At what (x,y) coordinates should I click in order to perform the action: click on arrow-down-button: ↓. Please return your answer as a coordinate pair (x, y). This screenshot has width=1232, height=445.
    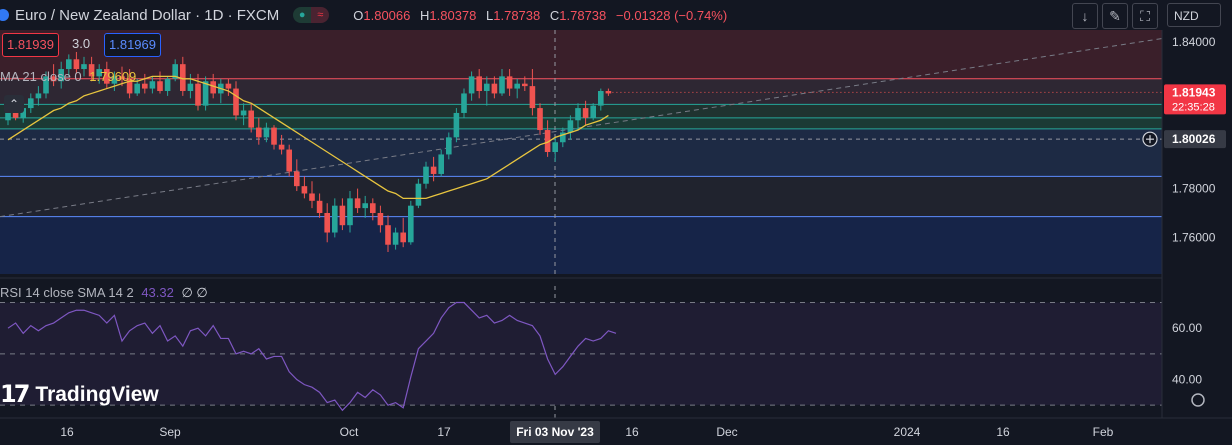
    Looking at the image, I should click on (1085, 16).